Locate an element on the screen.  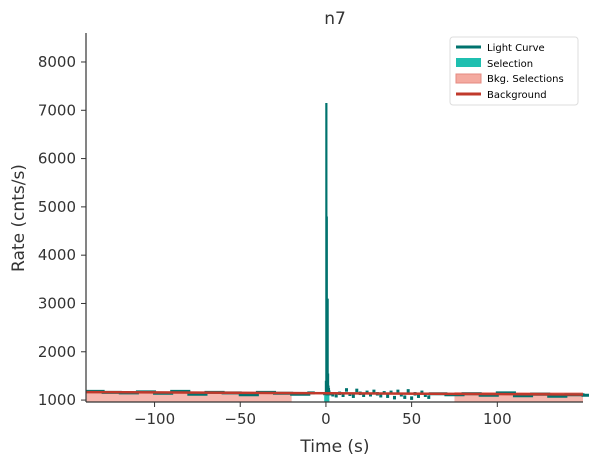
x-tick-label: 0 is located at coordinates (326, 419).